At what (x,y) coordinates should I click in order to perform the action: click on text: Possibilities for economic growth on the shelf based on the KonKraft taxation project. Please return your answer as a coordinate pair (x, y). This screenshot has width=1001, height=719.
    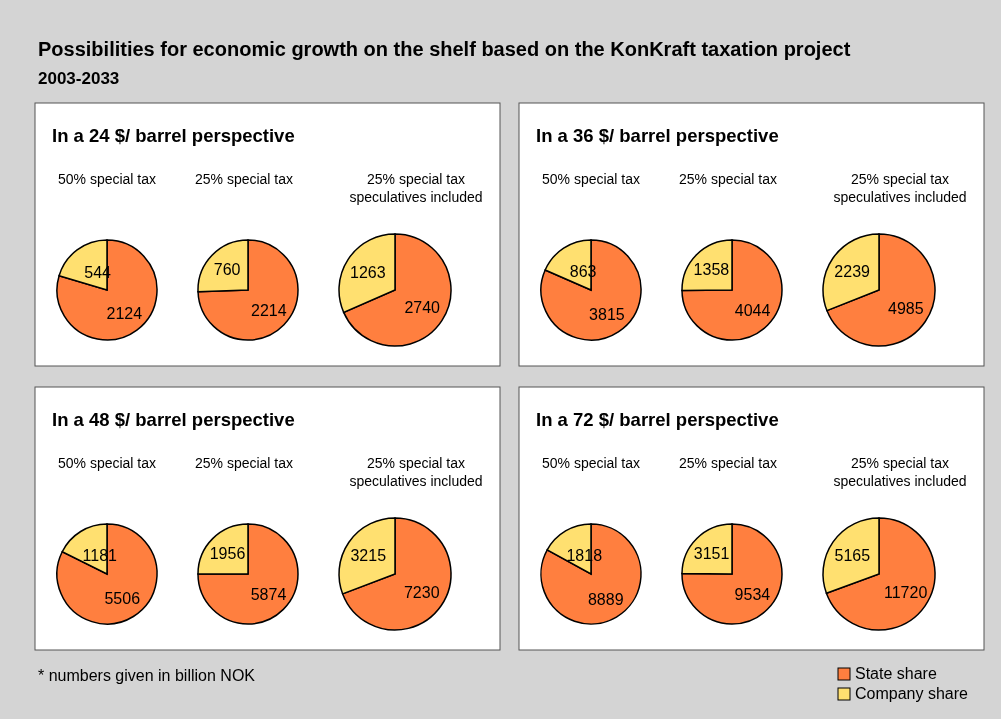
    Looking at the image, I should click on (444, 49).